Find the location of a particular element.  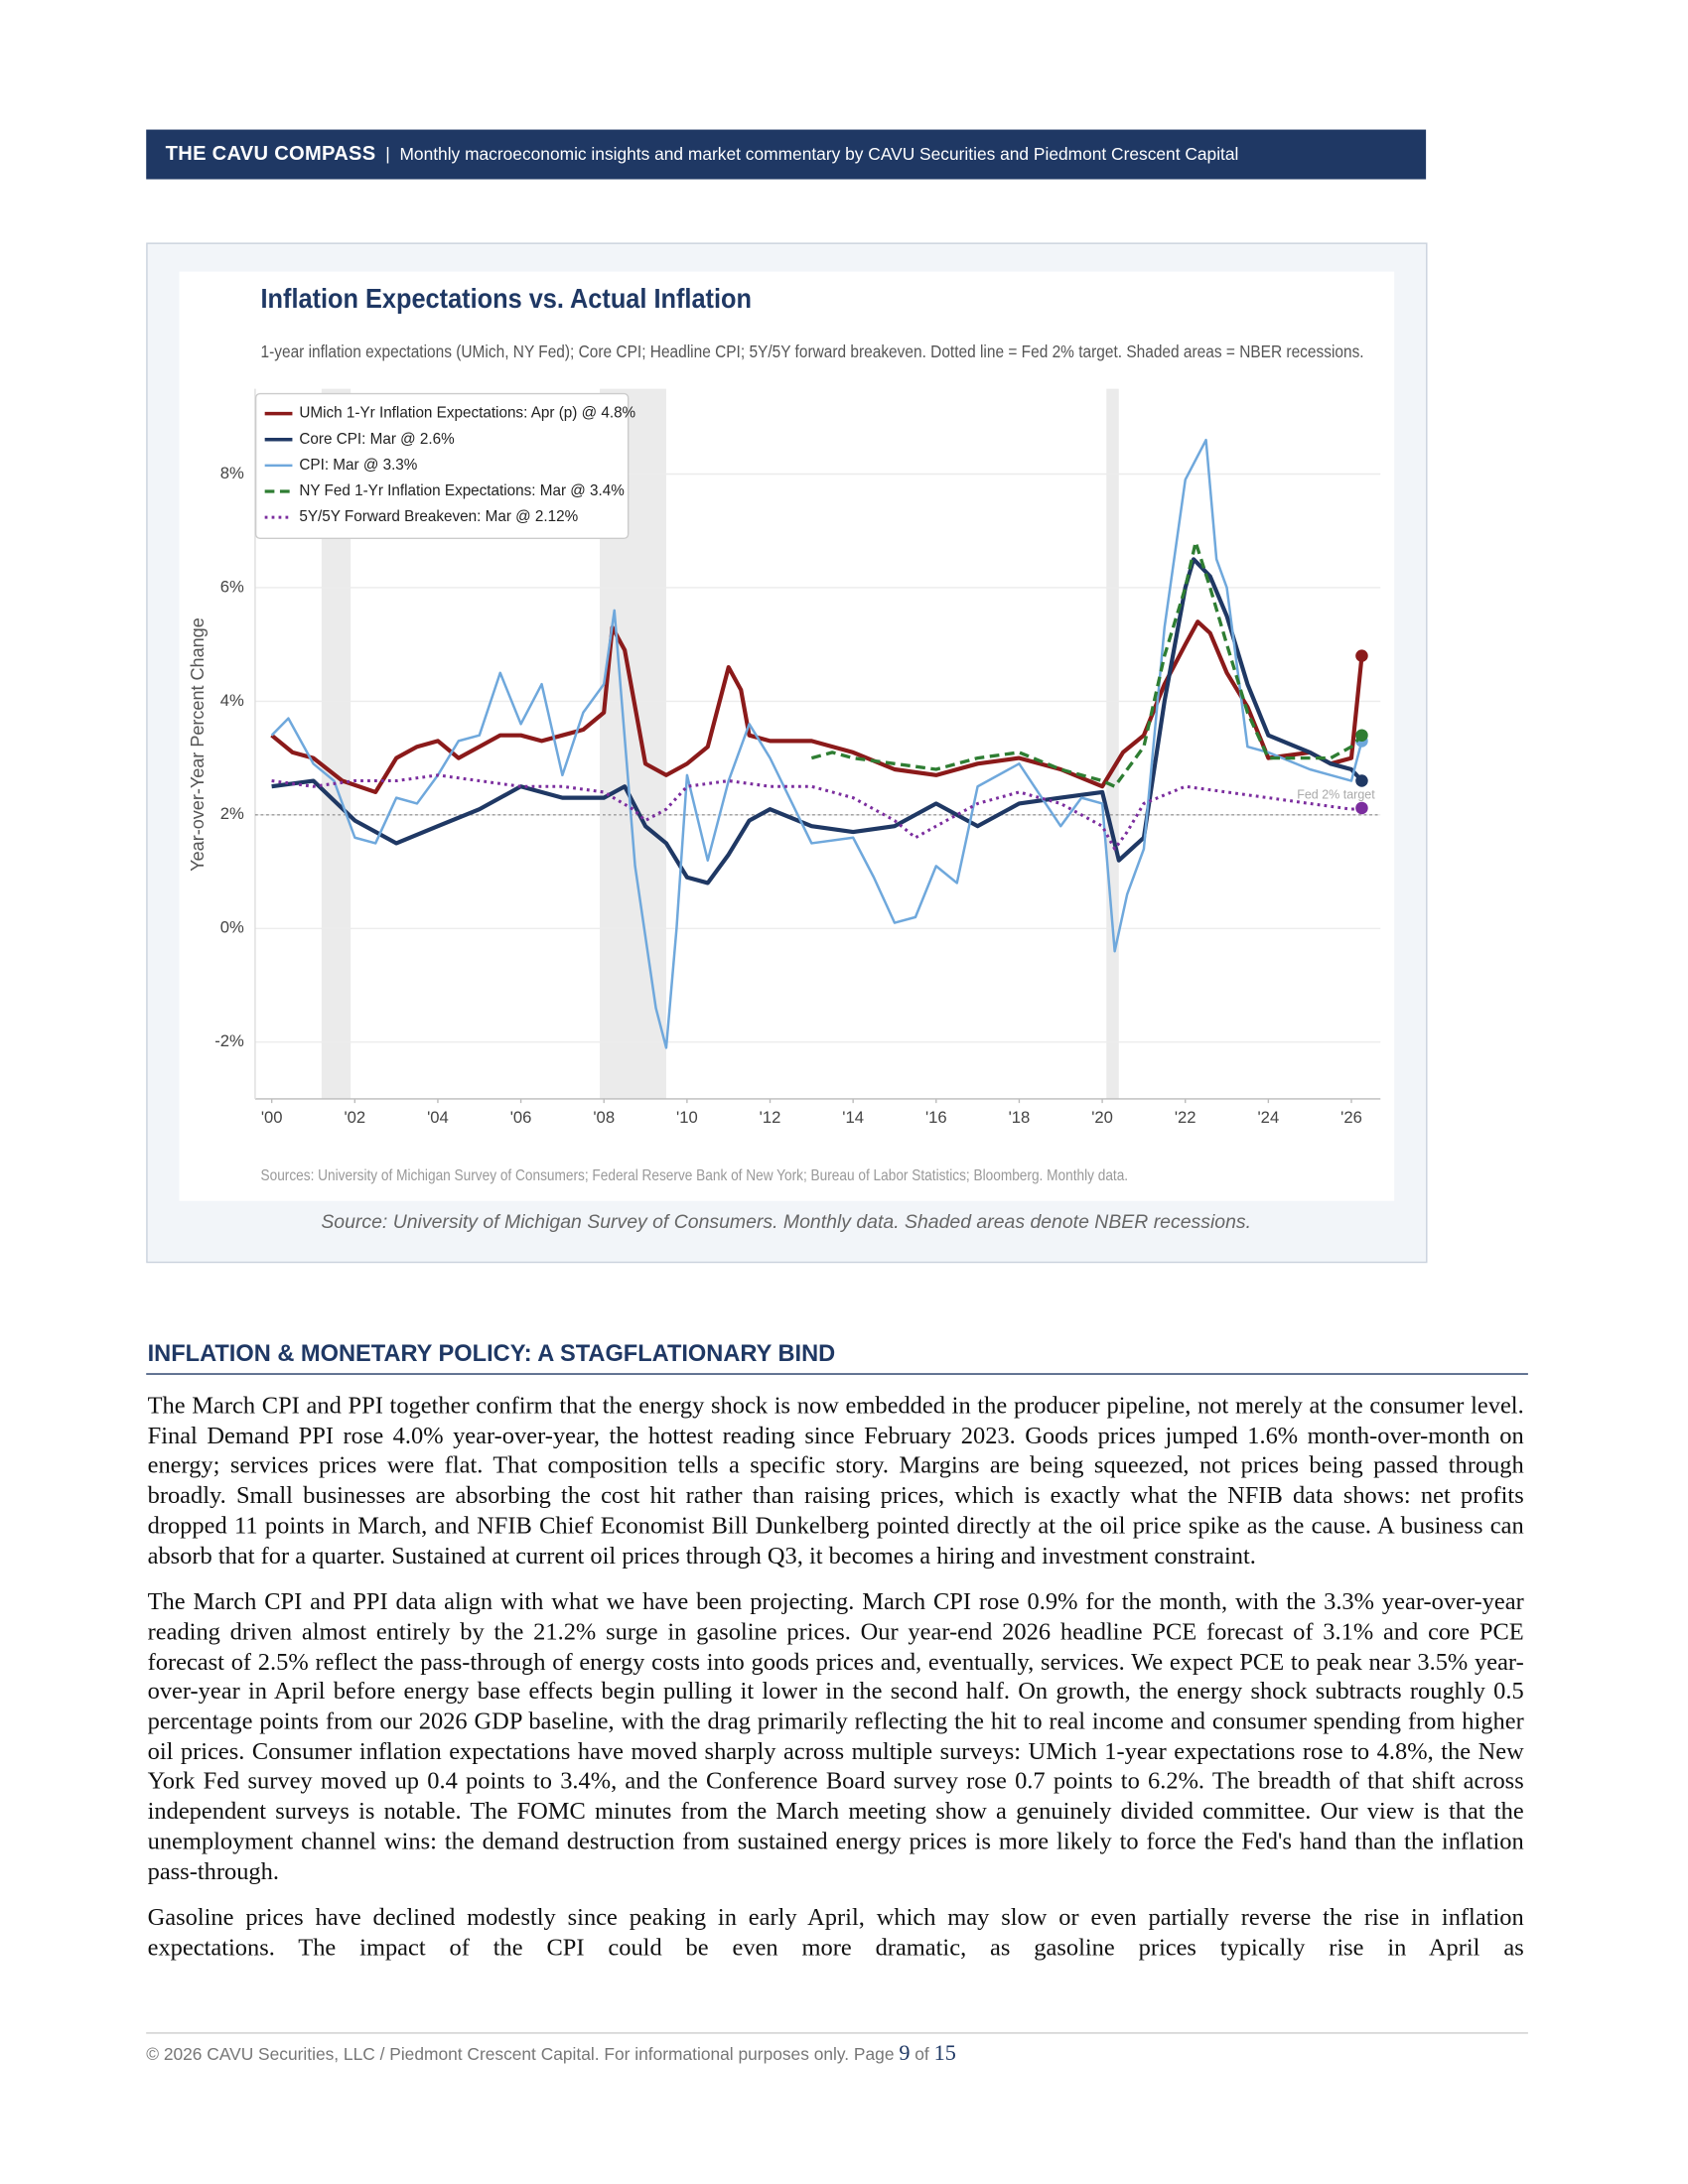

x-tick-label: '24 is located at coordinates (1269, 1117).